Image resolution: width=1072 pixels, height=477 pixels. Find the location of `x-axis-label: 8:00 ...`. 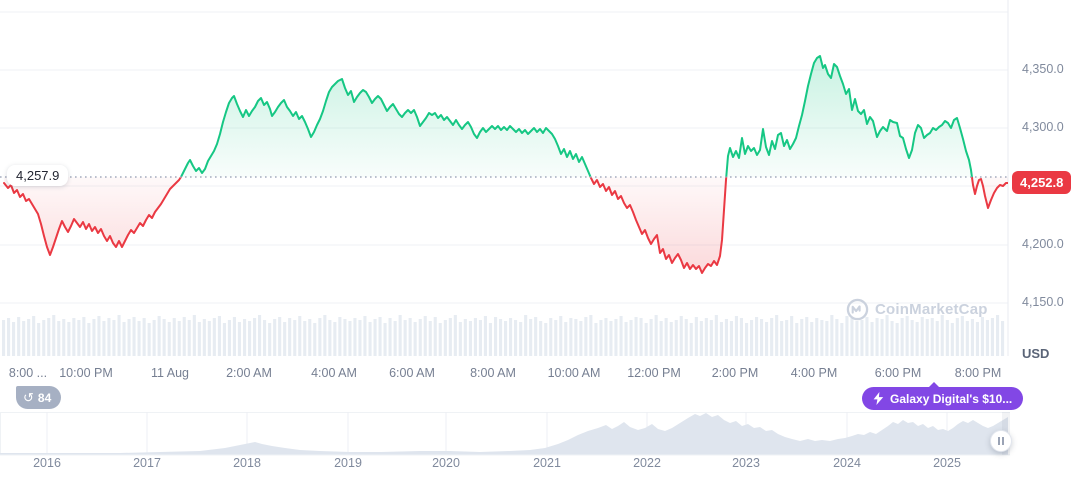

x-axis-label: 8:00 ... is located at coordinates (28, 373).